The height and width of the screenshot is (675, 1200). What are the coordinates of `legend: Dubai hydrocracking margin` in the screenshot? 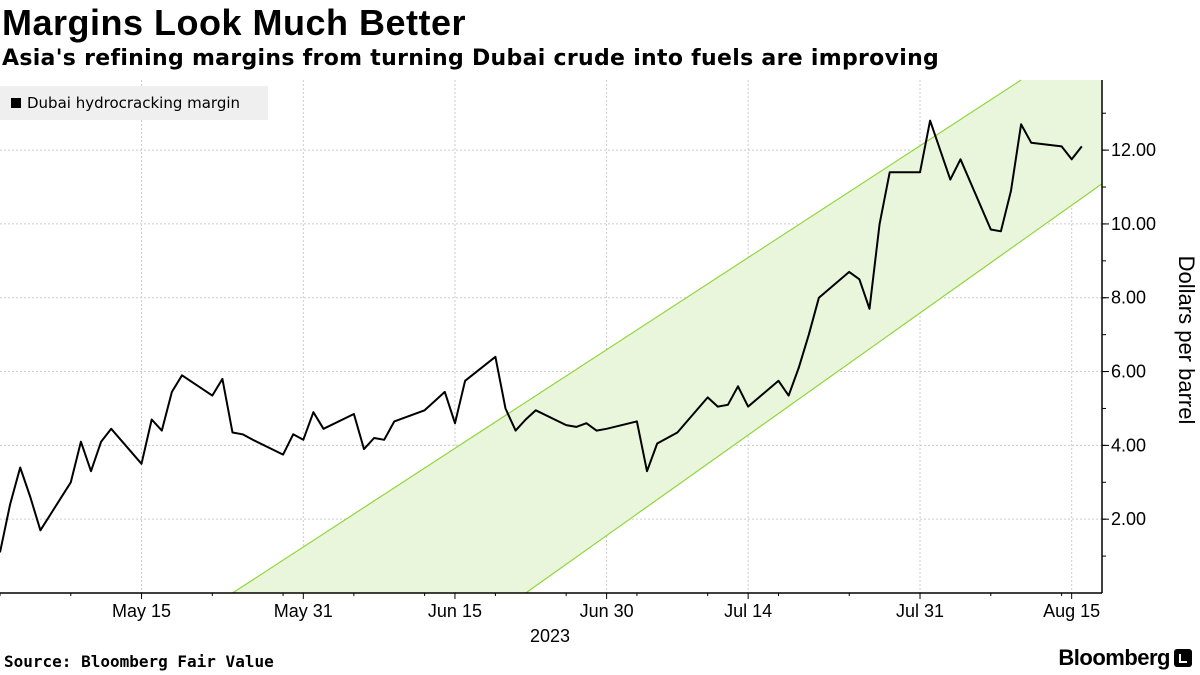 It's located at (134, 103).